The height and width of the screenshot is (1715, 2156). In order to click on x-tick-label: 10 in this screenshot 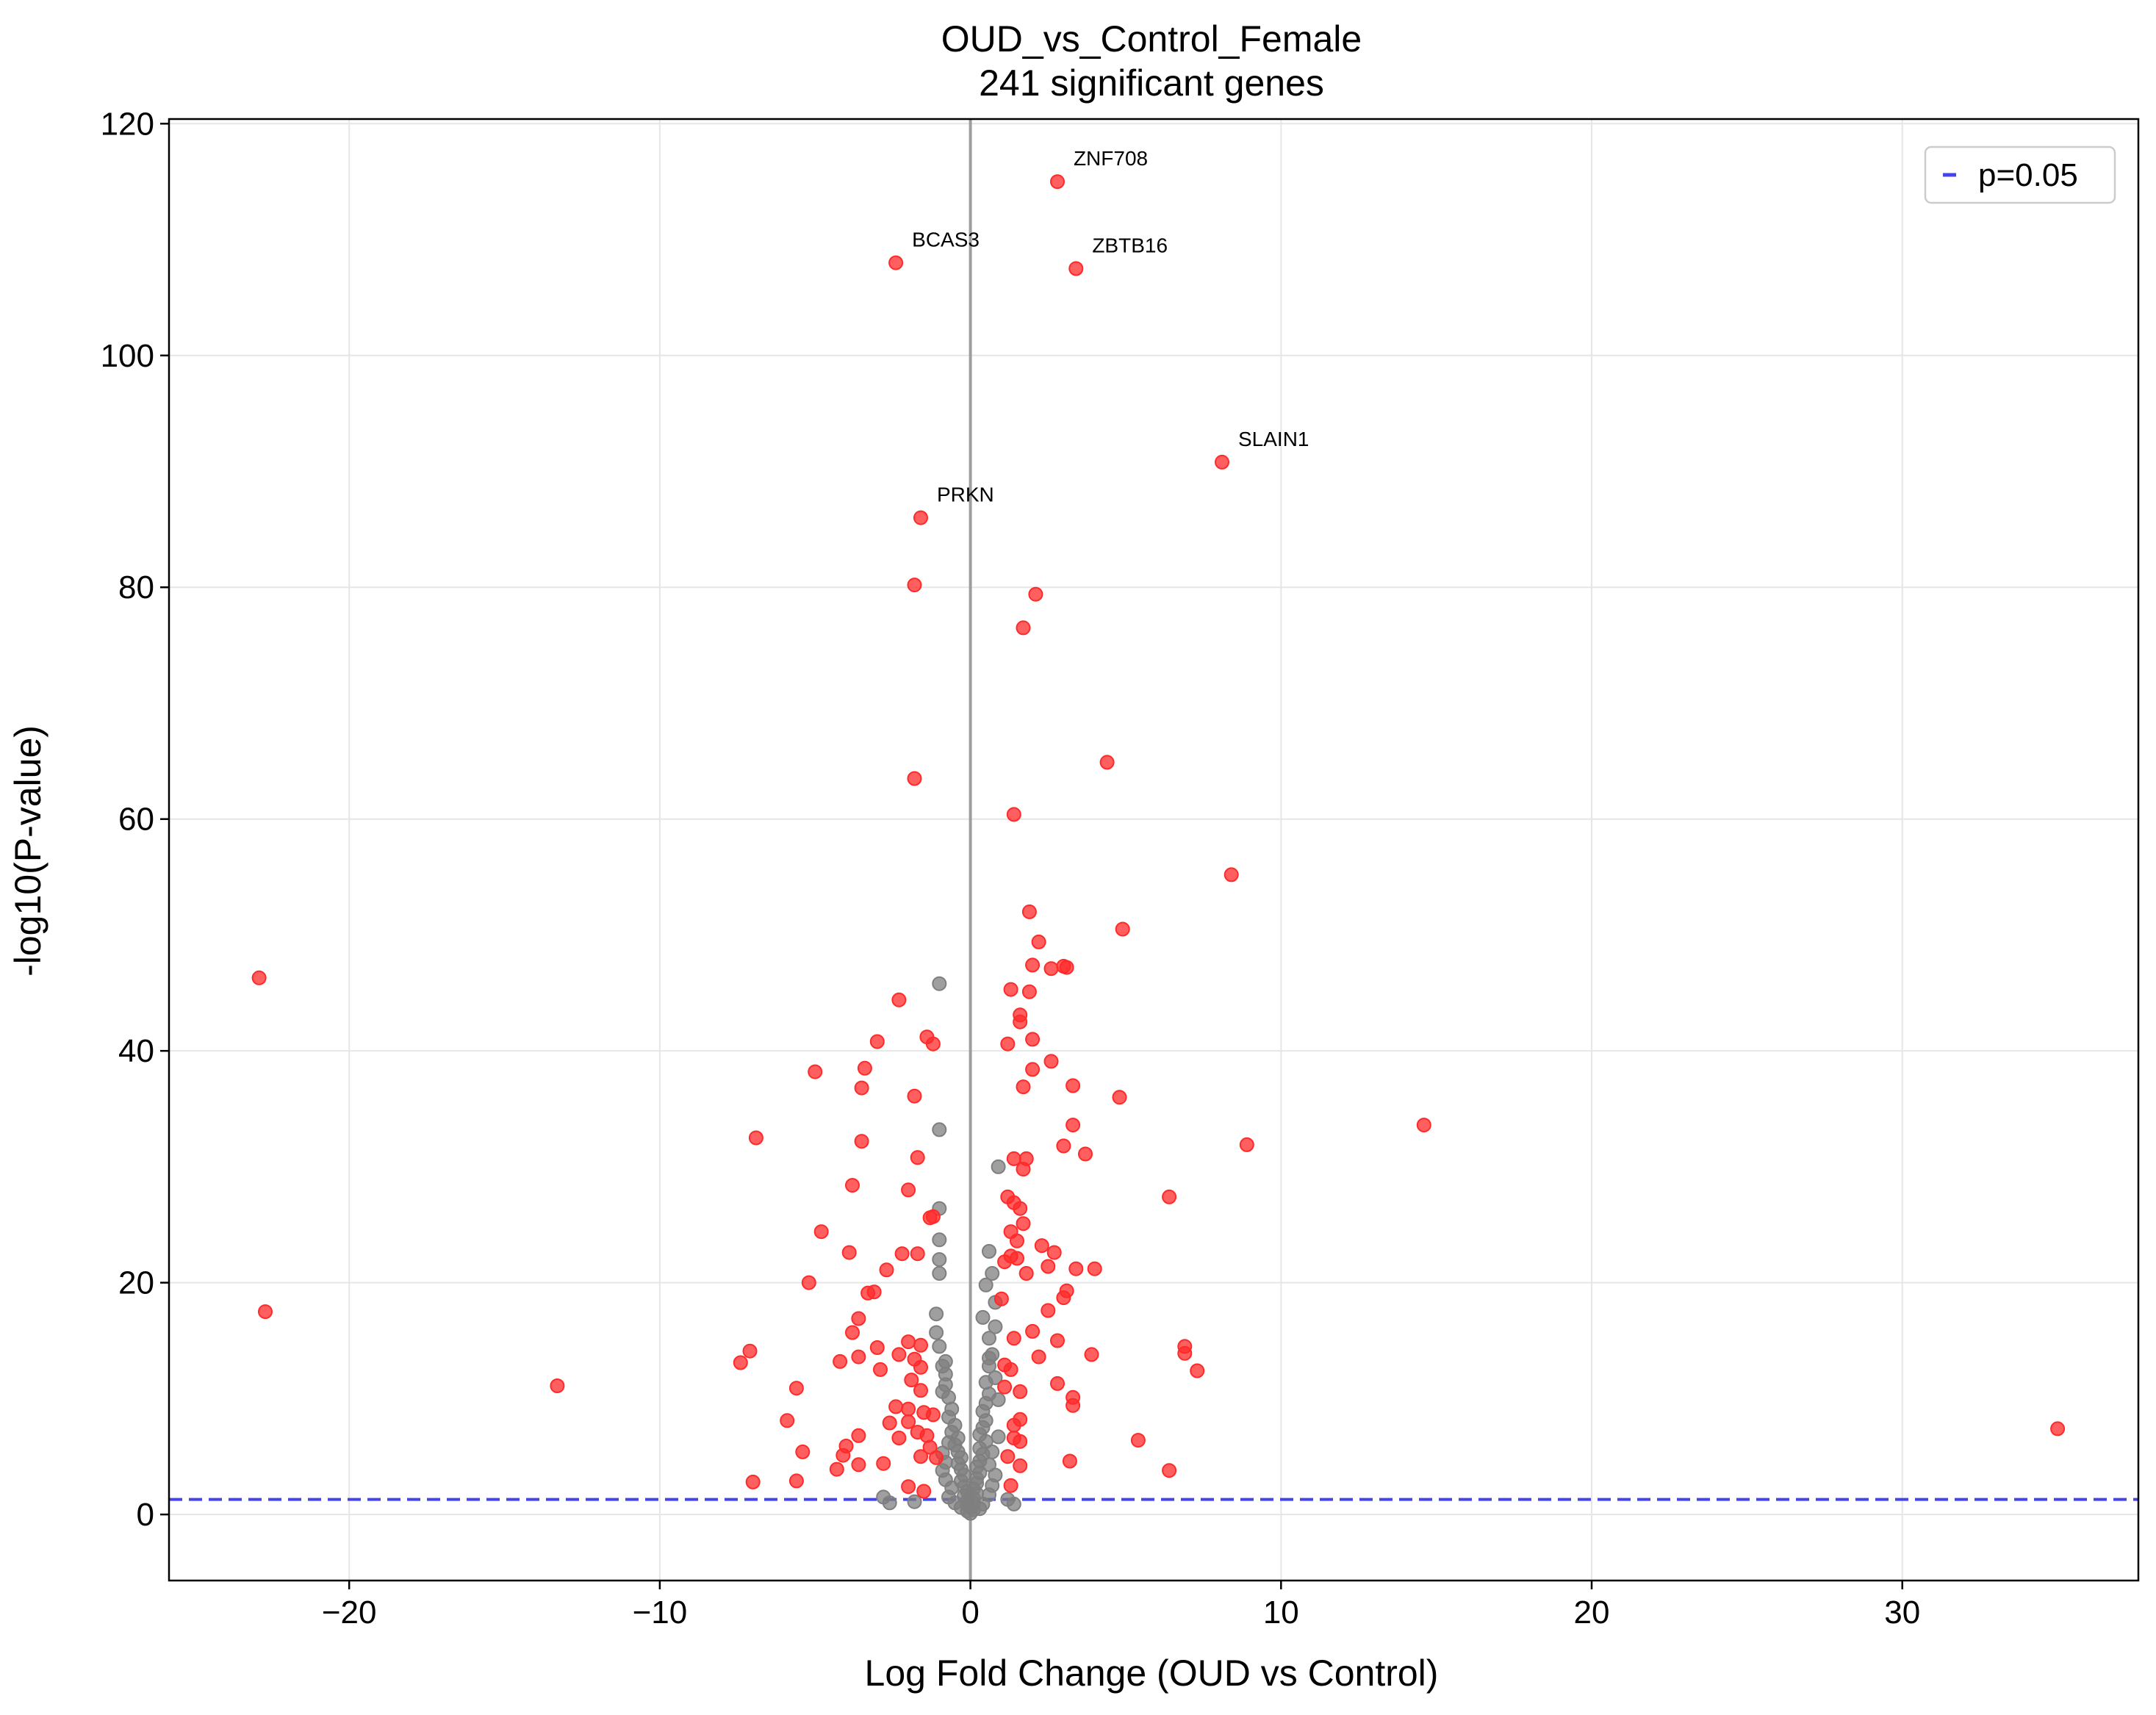, I will do `click(1281, 1612)`.